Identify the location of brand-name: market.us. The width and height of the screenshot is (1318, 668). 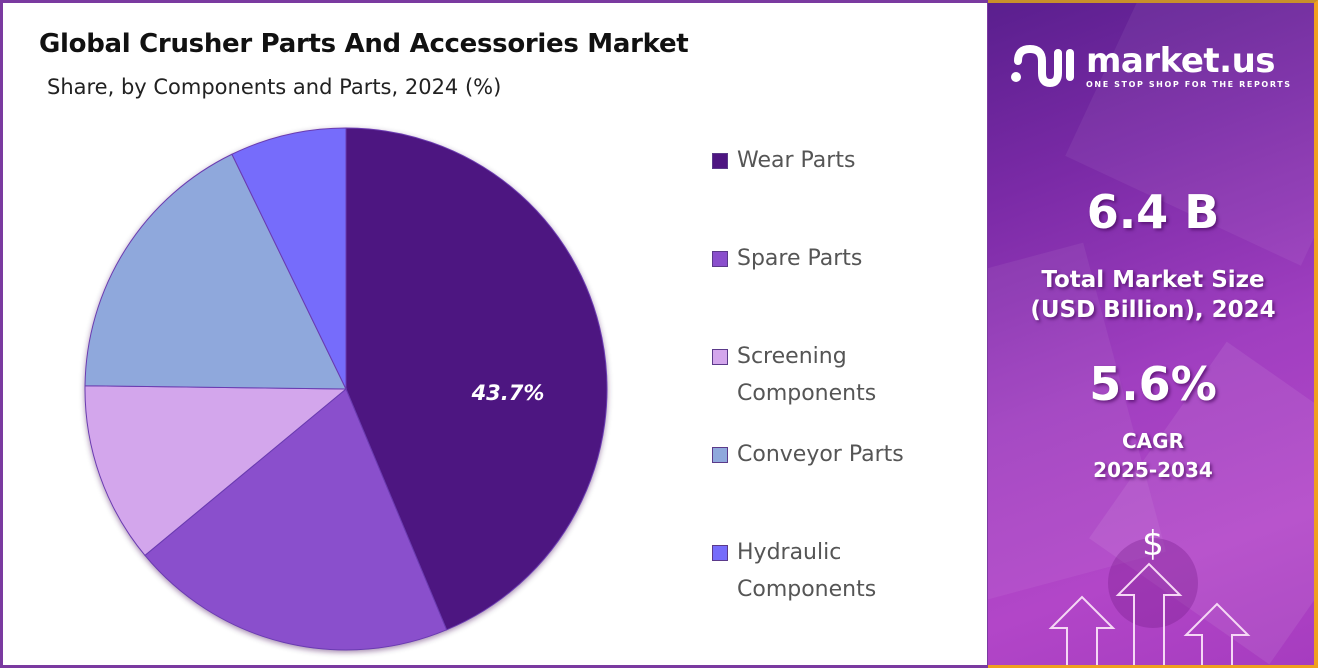
(1181, 60).